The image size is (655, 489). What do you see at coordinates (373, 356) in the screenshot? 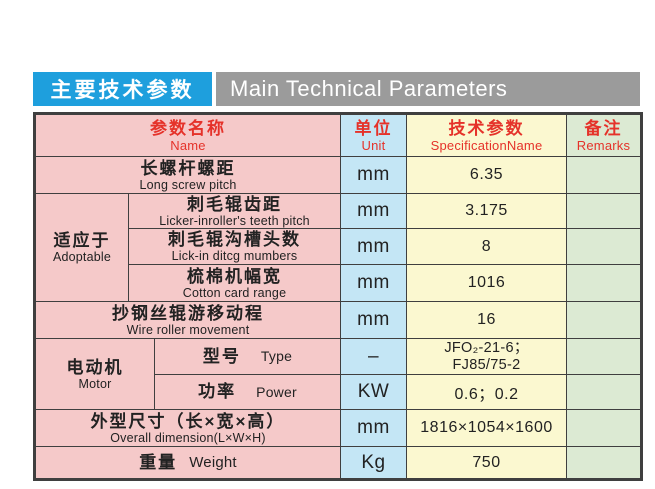
I see `unit-cell: –` at bounding box center [373, 356].